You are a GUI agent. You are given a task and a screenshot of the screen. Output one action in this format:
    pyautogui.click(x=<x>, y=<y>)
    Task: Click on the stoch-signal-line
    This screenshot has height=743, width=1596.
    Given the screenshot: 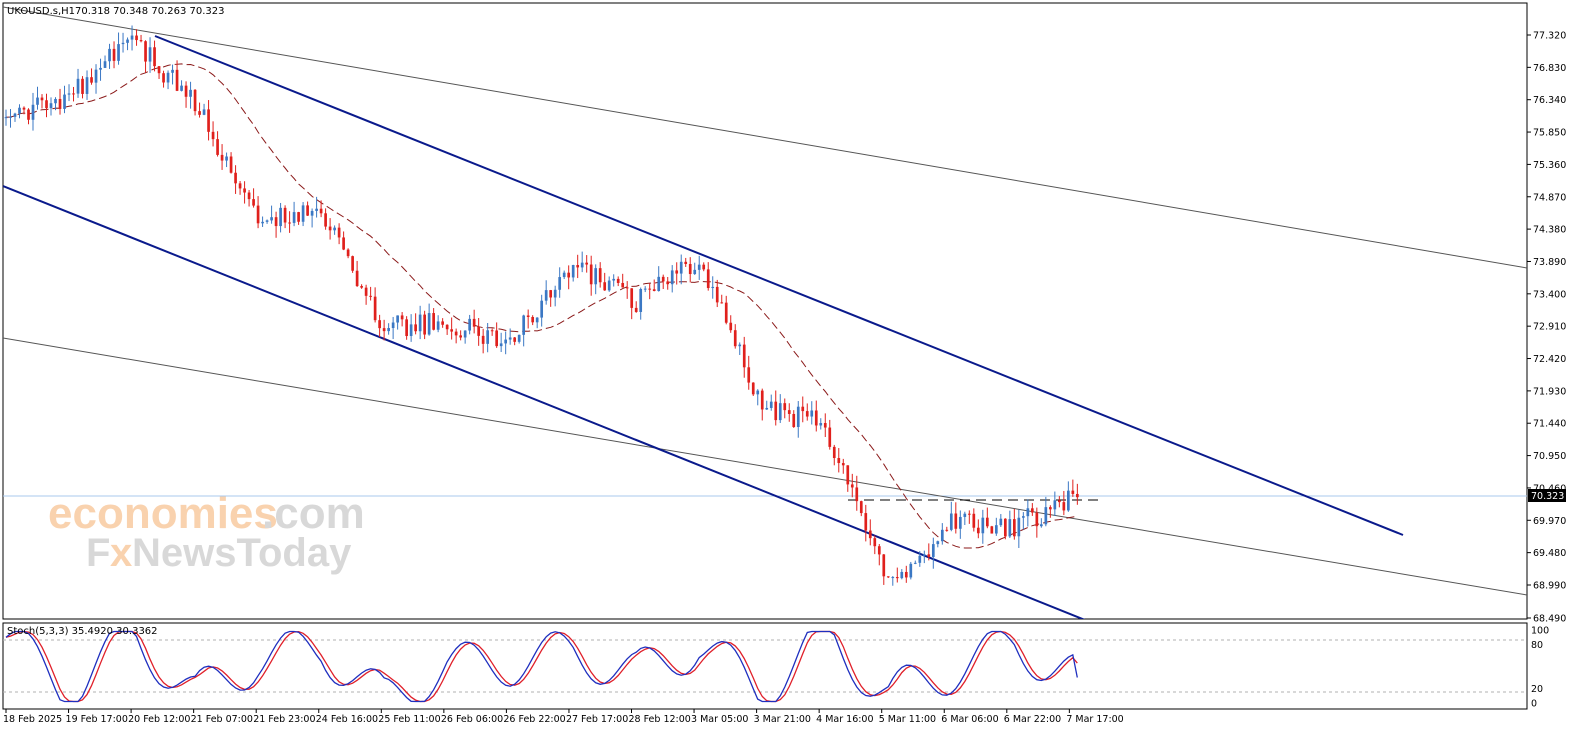 What is the action you would take?
    pyautogui.click(x=541, y=666)
    